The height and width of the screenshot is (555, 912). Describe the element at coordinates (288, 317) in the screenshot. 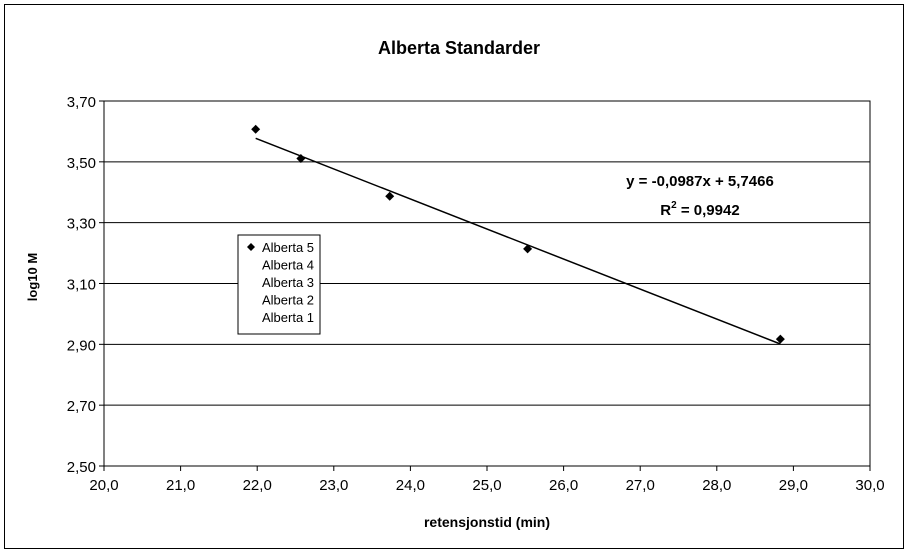

I see `legend-entry: Alberta 1` at that location.